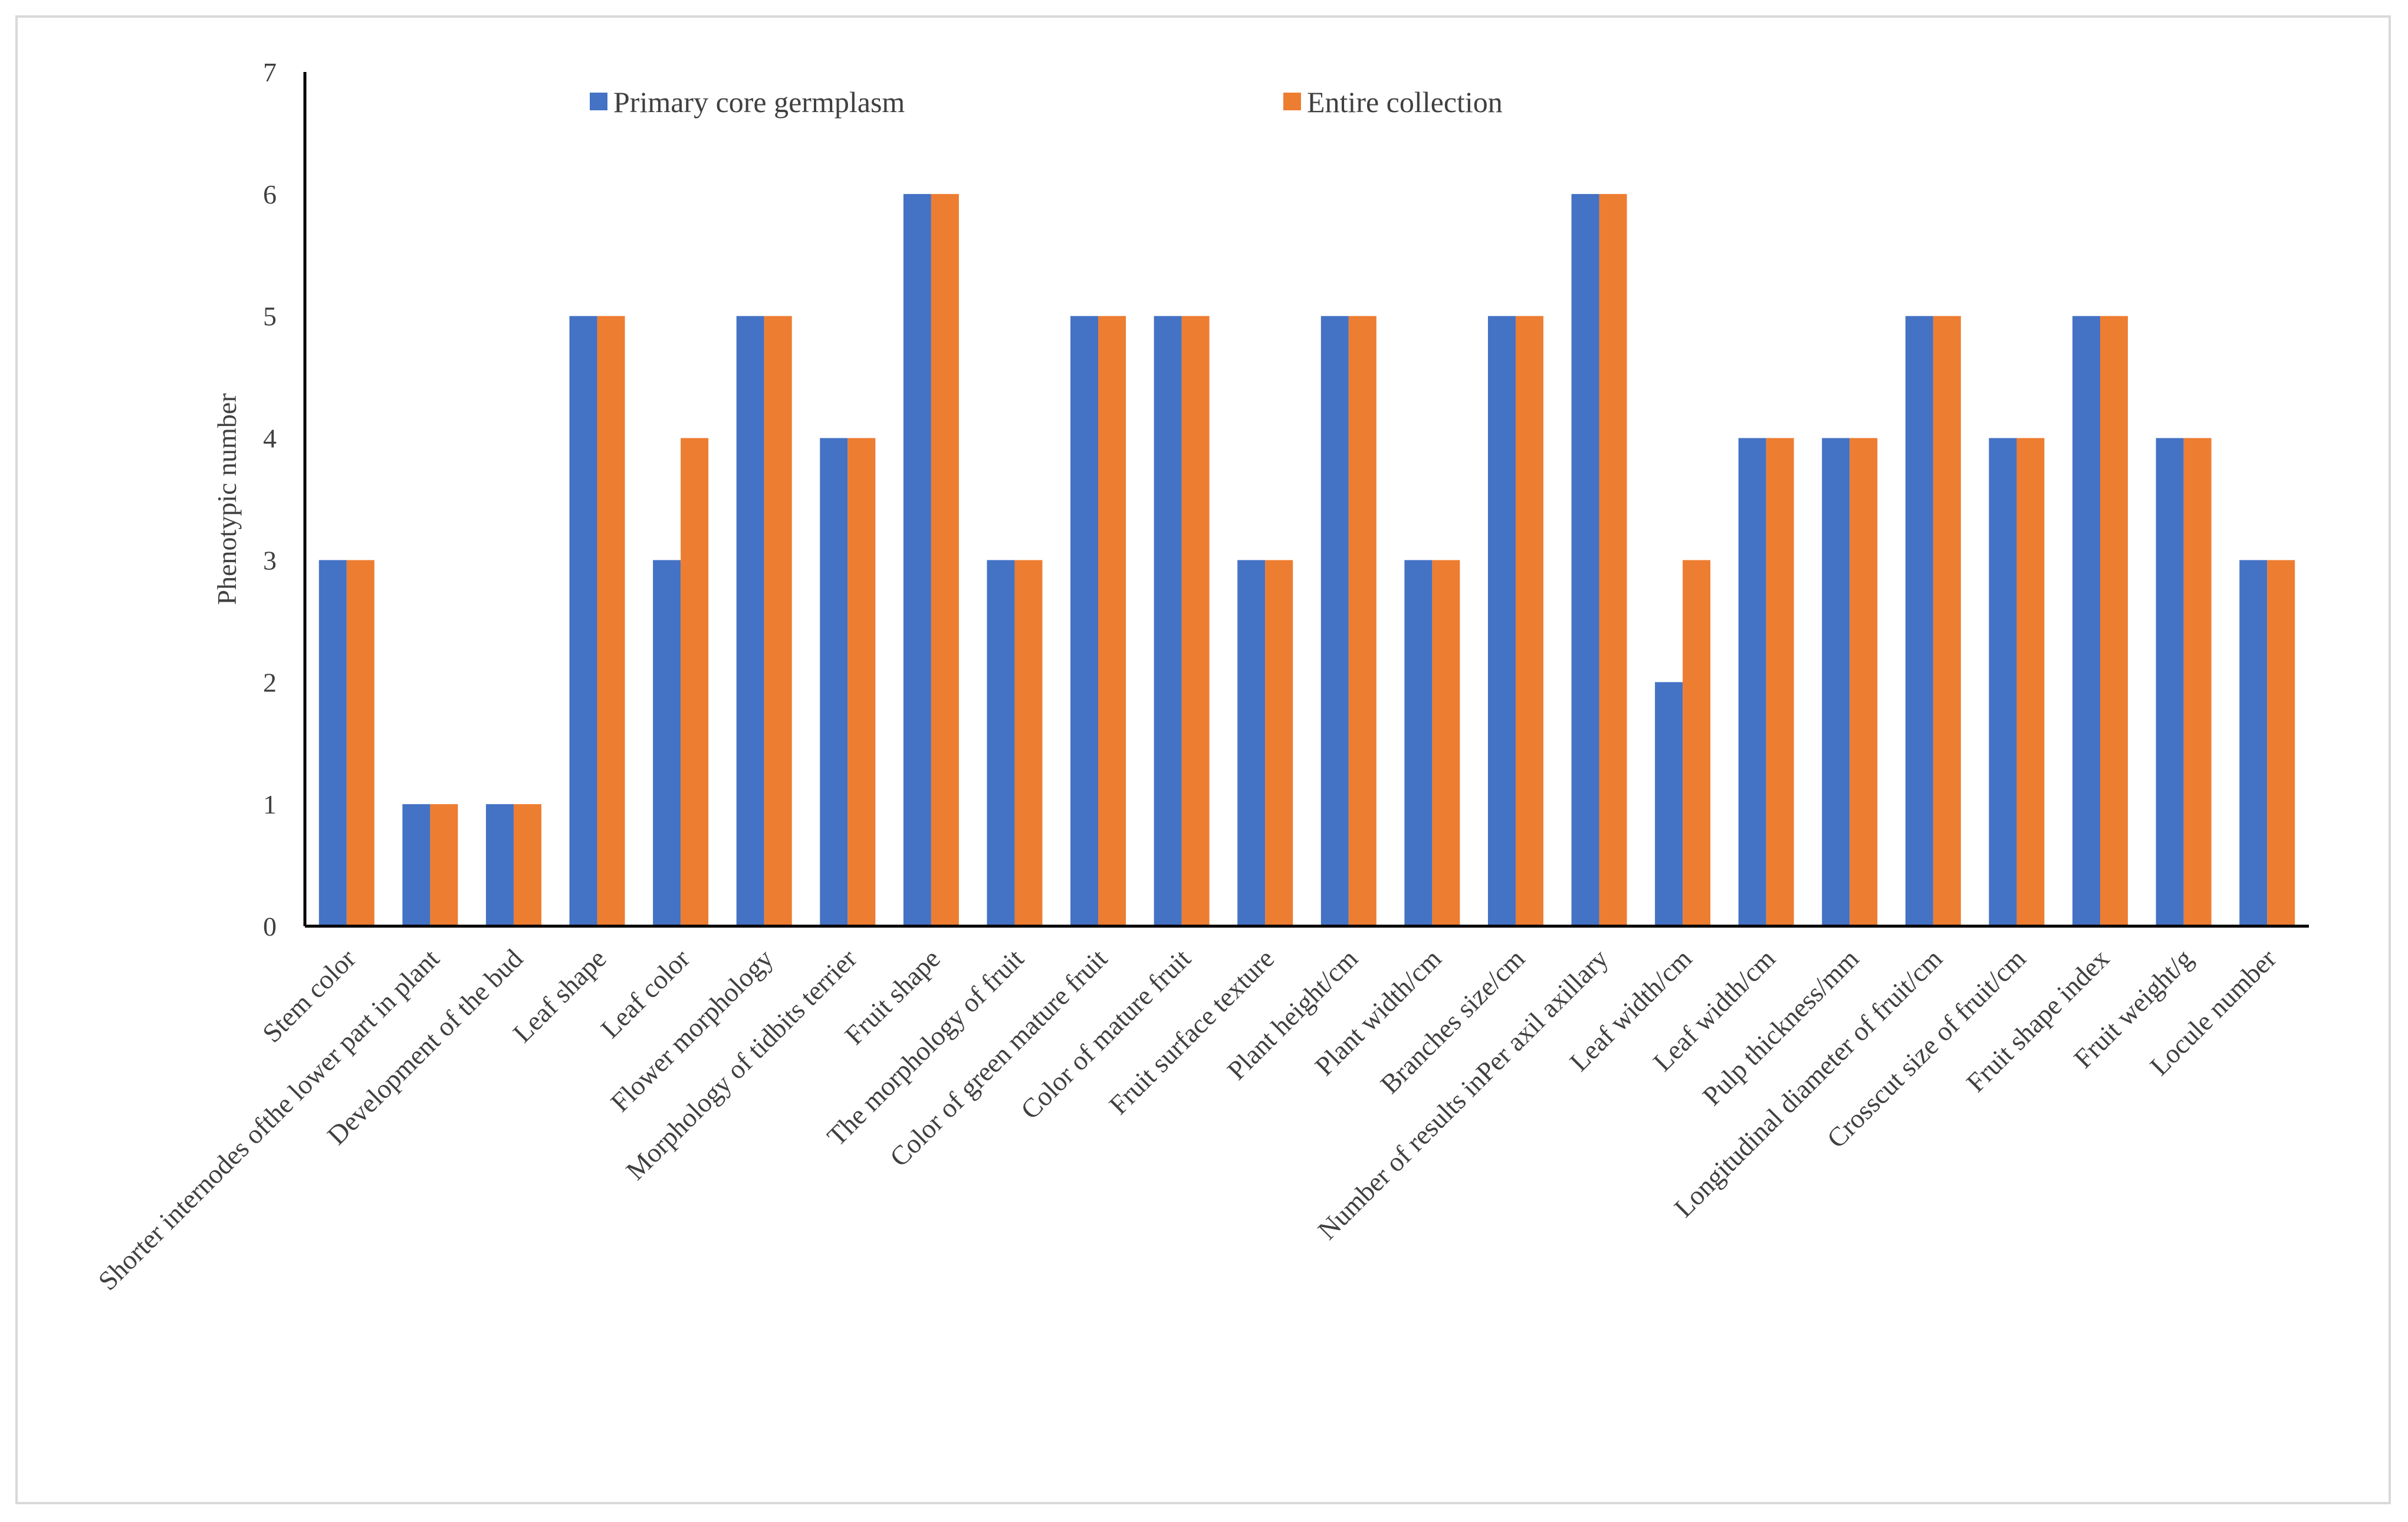  Describe the element at coordinates (1405, 102) in the screenshot. I see `legend-label-entire-collection: Entire collection` at that location.